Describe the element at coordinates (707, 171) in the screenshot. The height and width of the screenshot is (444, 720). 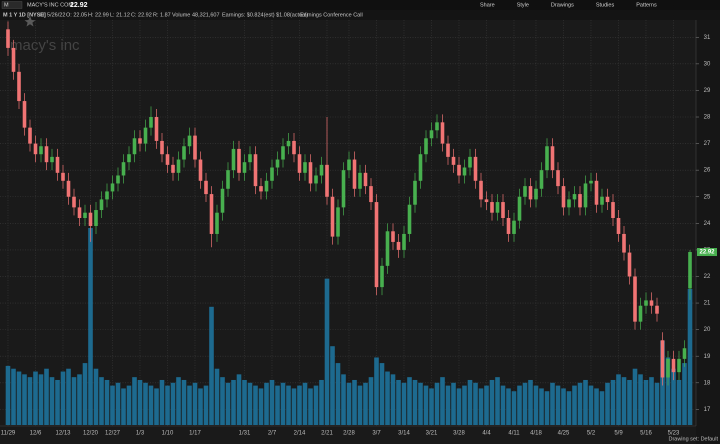
I see `y-tick-label: 26` at that location.